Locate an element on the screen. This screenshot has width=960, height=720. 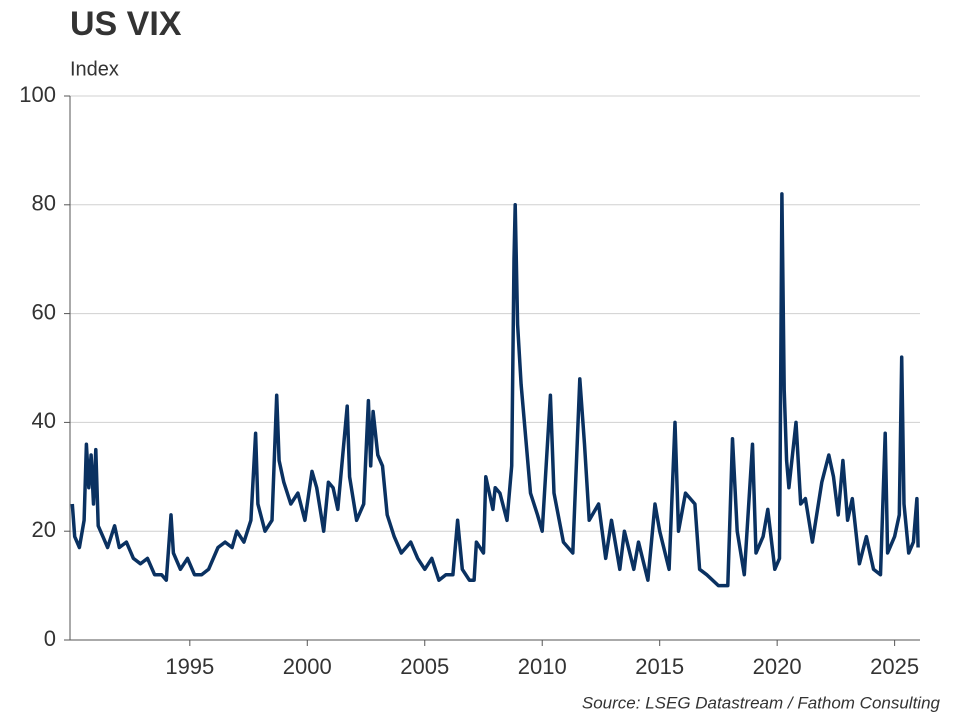
y-tick-label: 0 is located at coordinates (50, 638).